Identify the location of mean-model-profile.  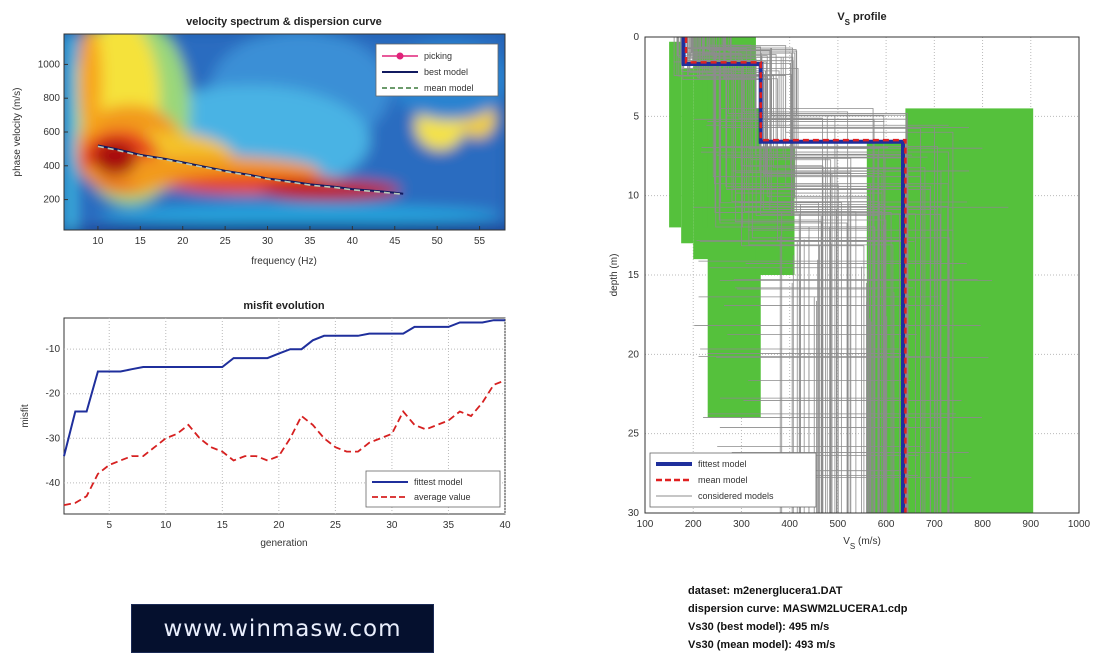
(795, 275).